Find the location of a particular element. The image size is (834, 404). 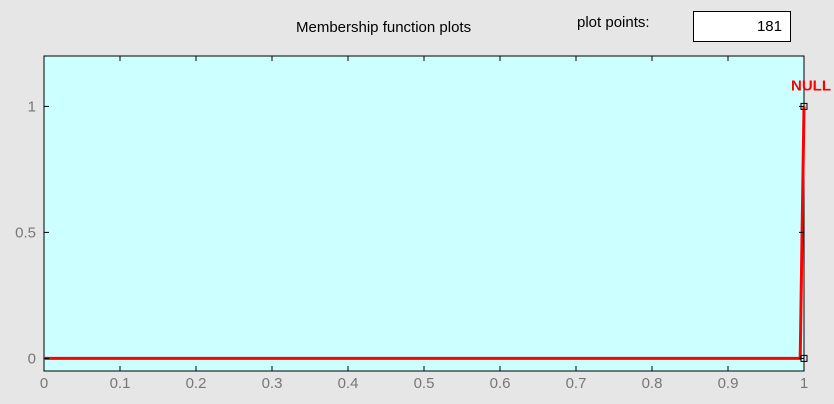

x-tick-label: 0.3 is located at coordinates (272, 383).